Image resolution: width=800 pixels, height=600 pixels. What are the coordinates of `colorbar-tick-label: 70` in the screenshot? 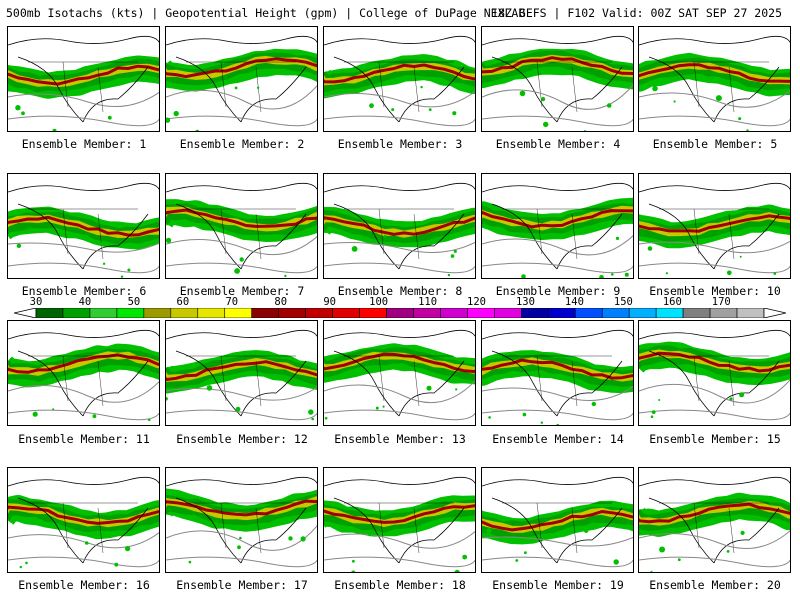 It's located at (232, 302).